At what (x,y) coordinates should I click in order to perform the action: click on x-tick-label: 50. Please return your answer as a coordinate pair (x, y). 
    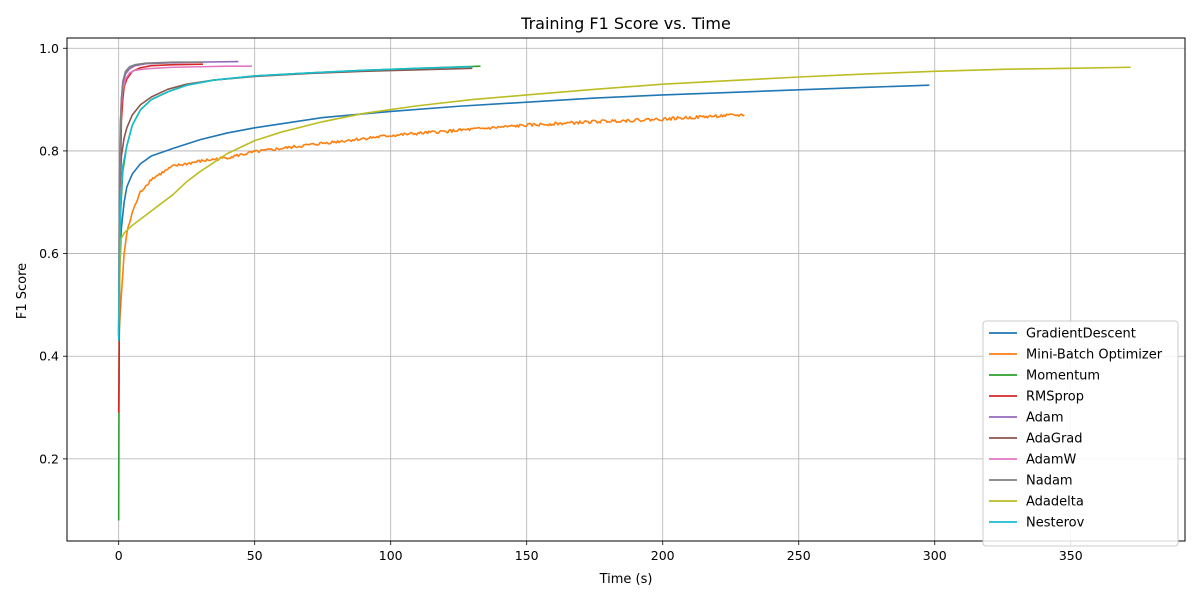
    Looking at the image, I should click on (255, 555).